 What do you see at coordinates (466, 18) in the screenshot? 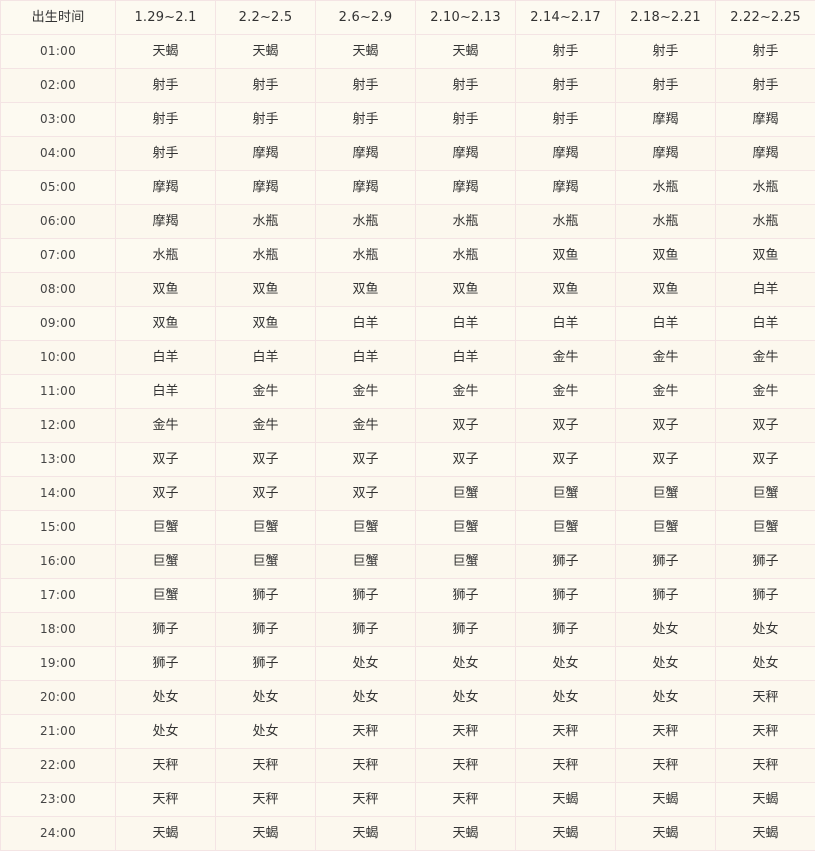
I see `column-header-range-4: 2.10~2.13` at bounding box center [466, 18].